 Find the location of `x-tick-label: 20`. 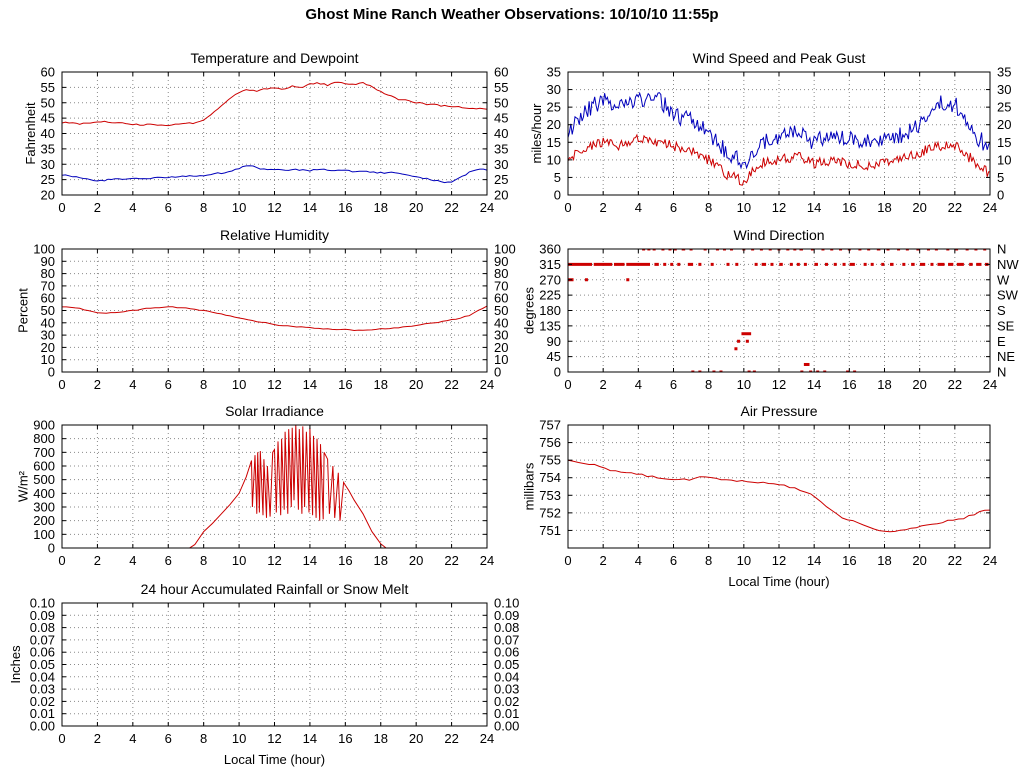

x-tick-label: 20 is located at coordinates (919, 560).